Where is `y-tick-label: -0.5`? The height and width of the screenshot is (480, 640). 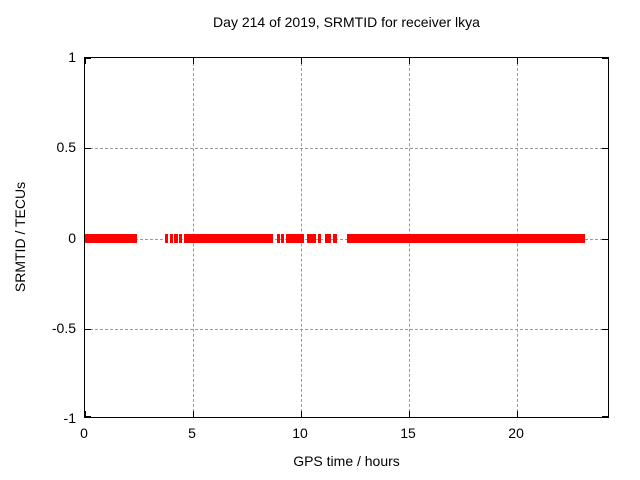
y-tick-label: -0.5 is located at coordinates (63, 327).